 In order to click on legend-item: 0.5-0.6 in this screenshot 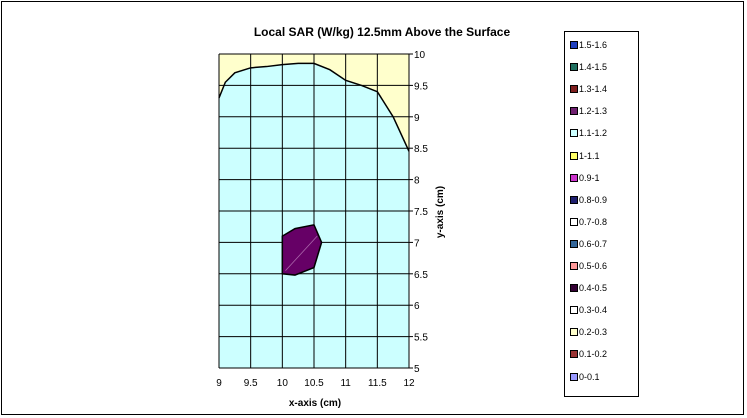, I will do `click(588, 266)`.